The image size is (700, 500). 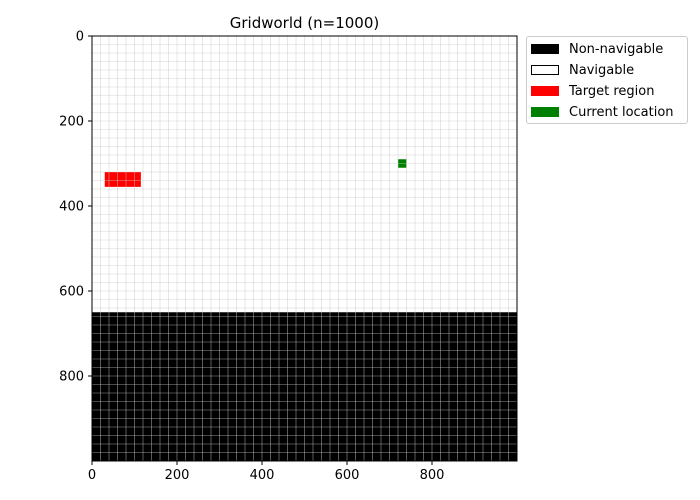 I want to click on x-tick-label: 0, so click(x=92, y=475).